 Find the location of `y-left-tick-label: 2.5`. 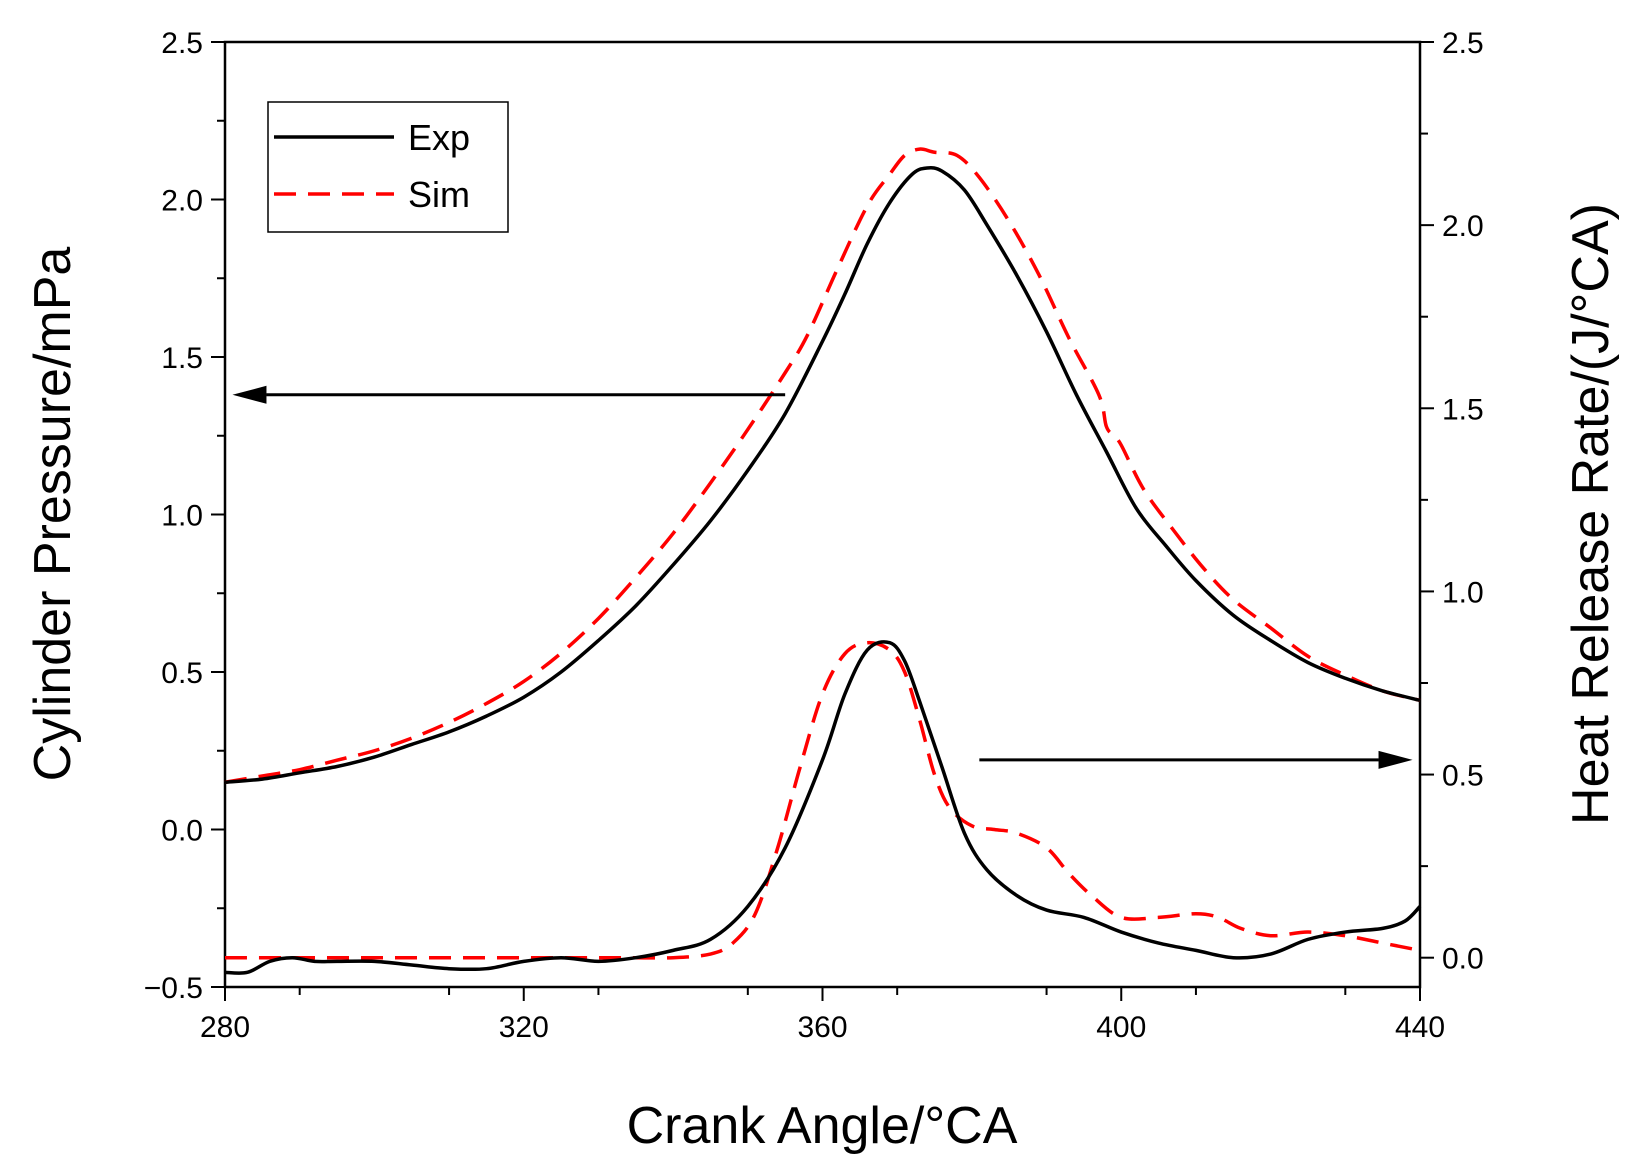

y-left-tick-label: 2.5 is located at coordinates (182, 43).